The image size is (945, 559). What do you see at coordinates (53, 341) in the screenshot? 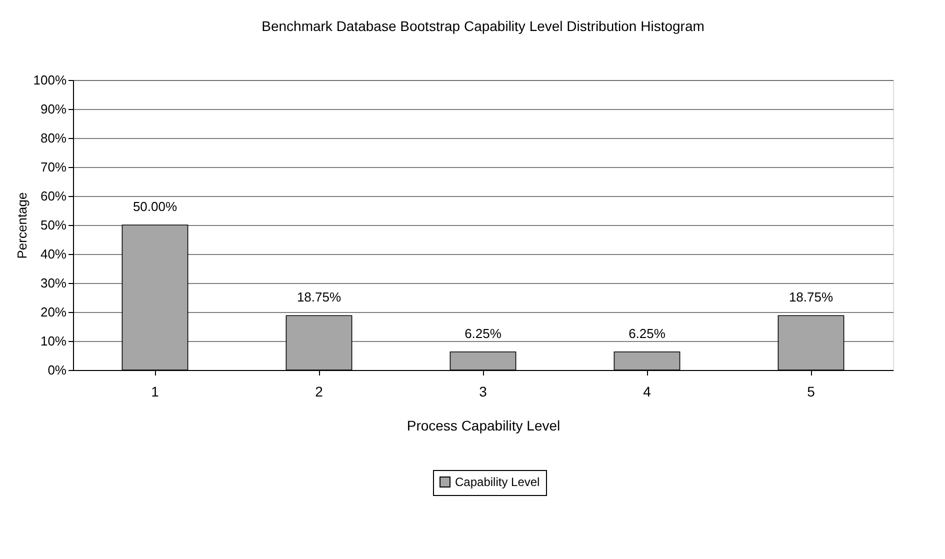
I see `y-tick-label: 10%` at bounding box center [53, 341].